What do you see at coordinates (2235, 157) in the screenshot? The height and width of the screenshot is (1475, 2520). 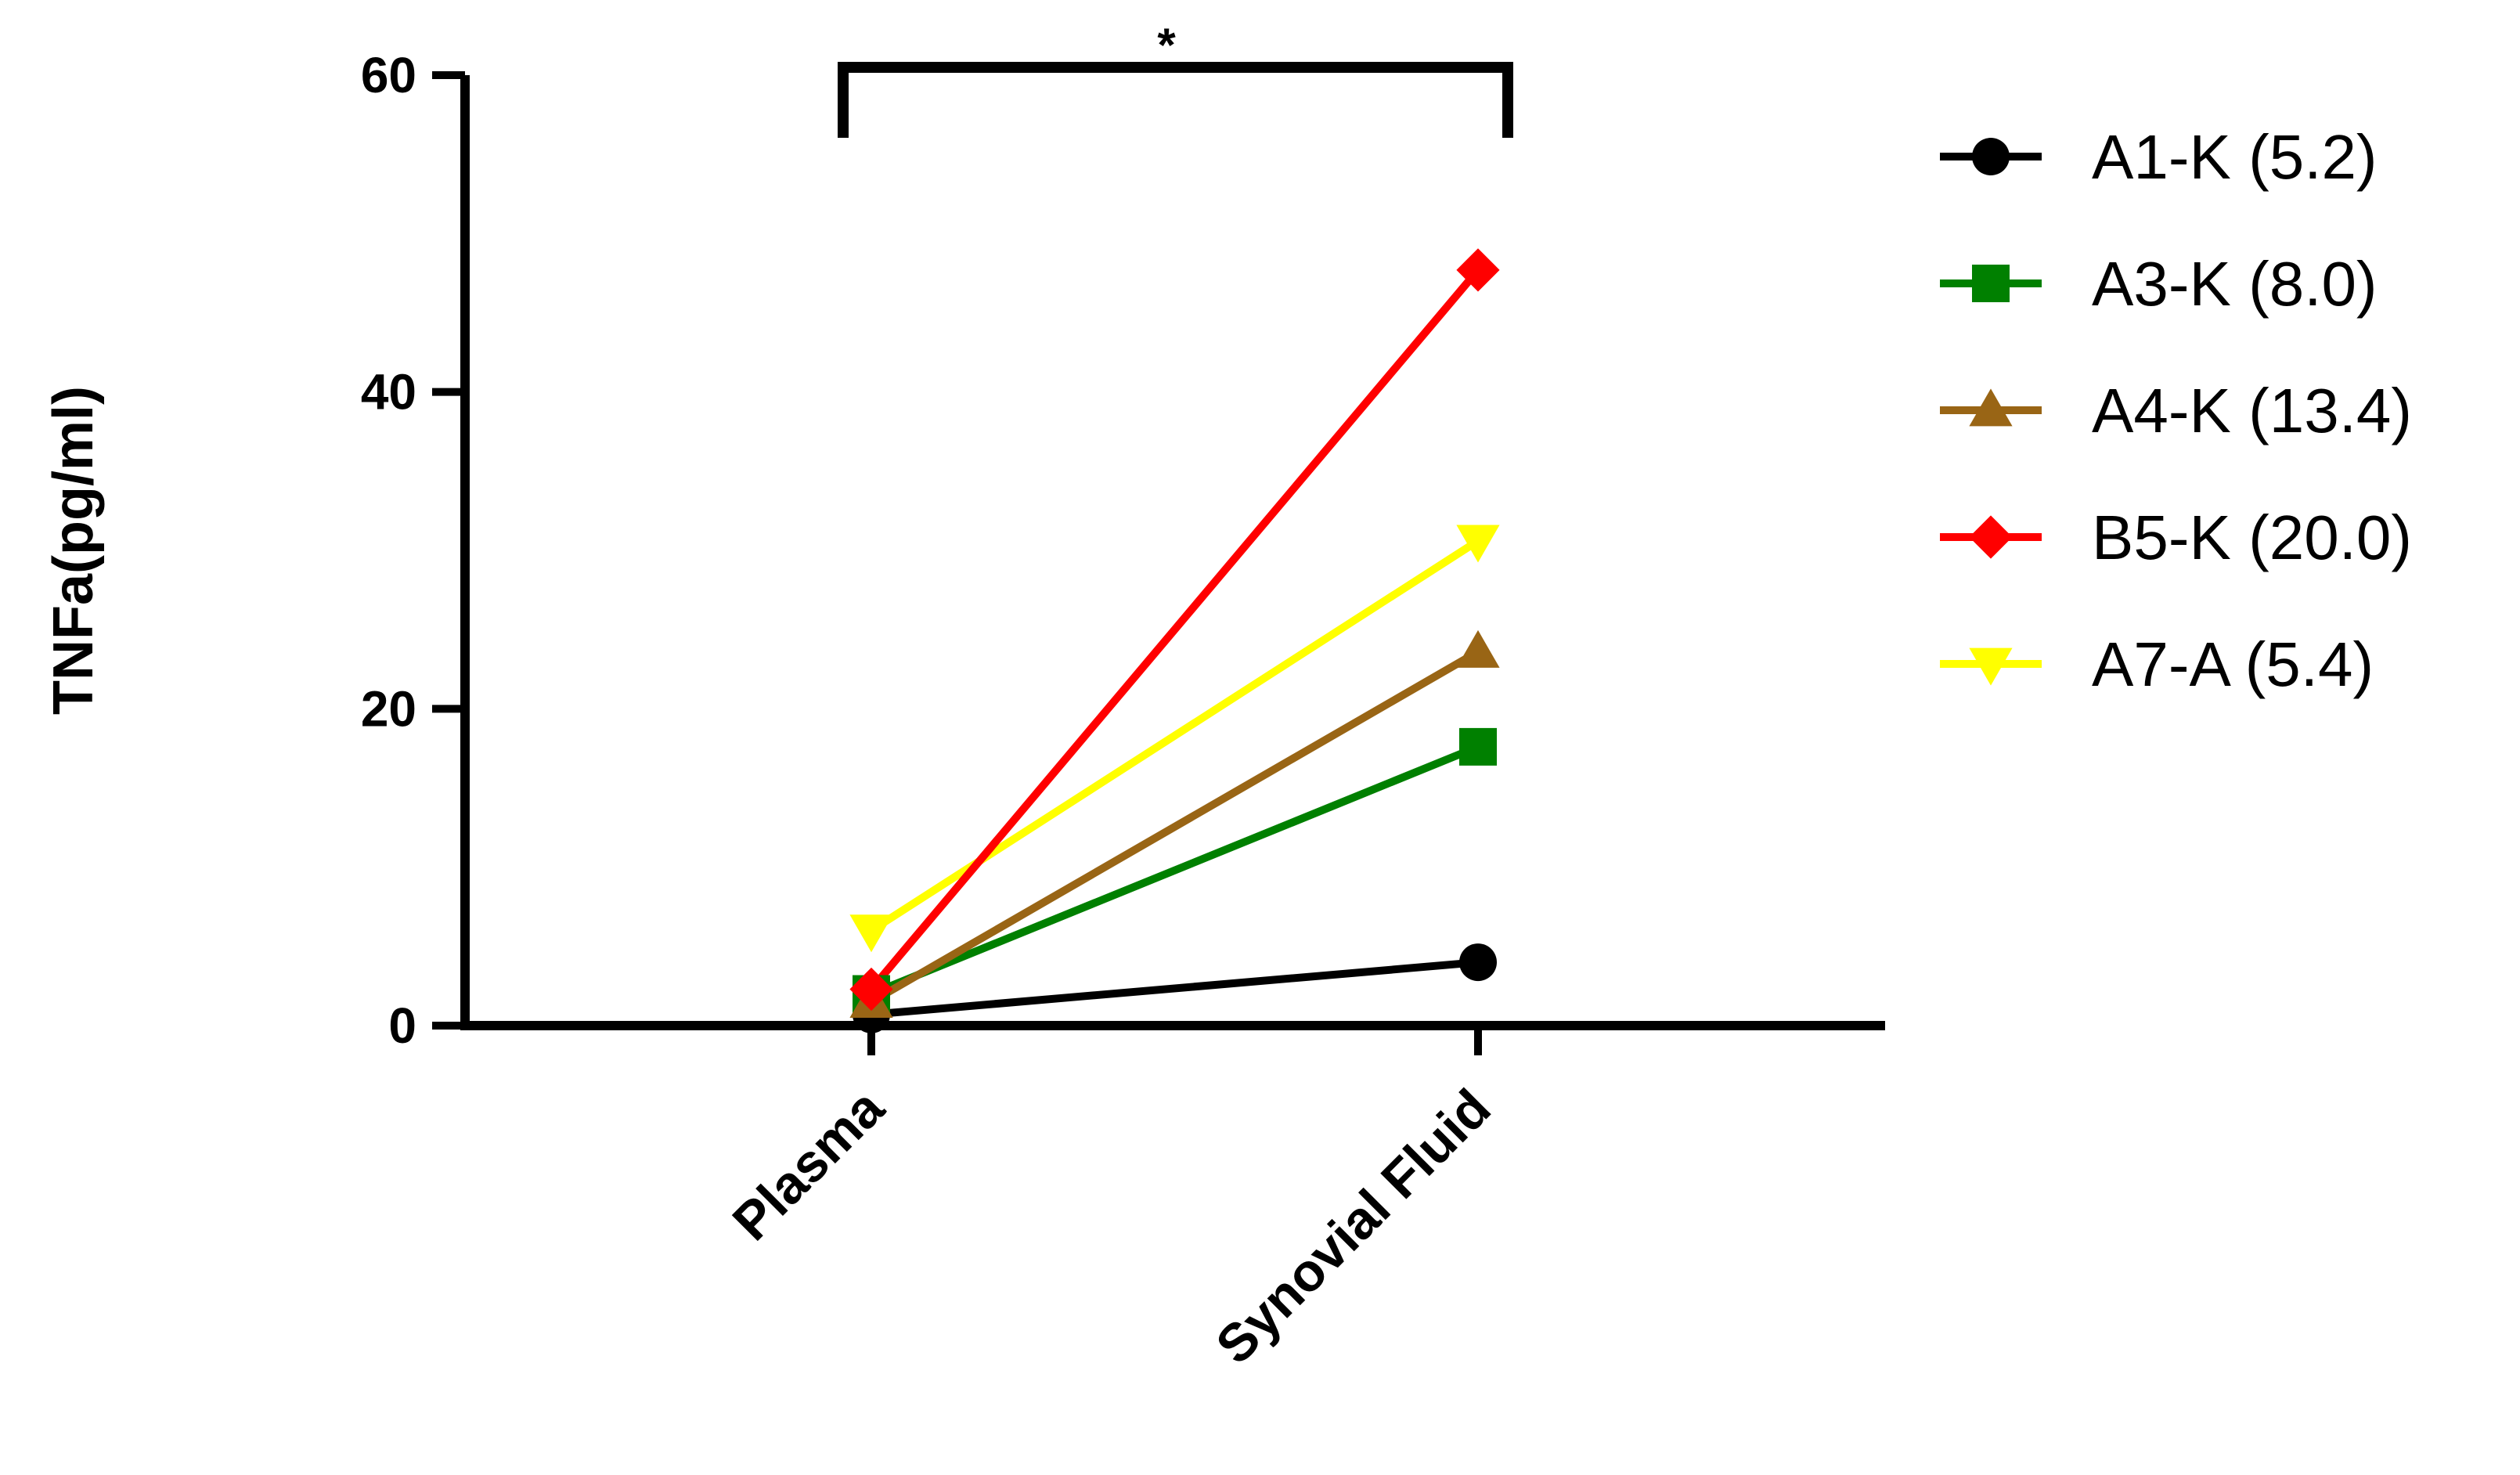 I see `legend-label: A1-K (5.2)` at bounding box center [2235, 157].